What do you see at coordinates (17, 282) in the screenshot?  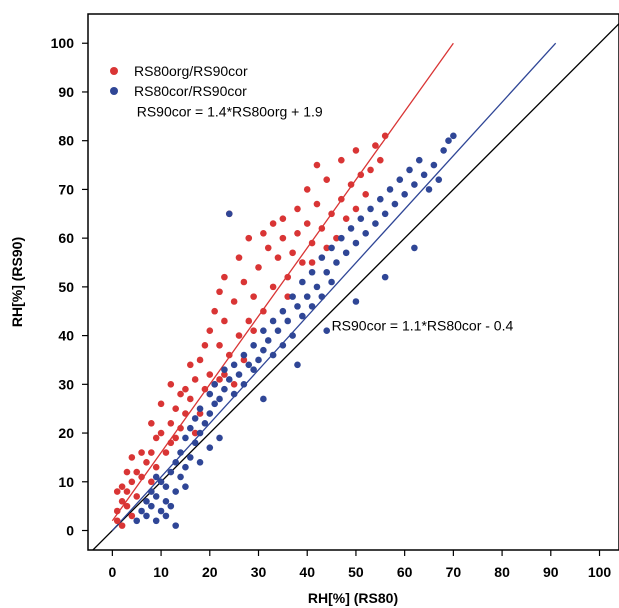 I see `y-axis-title: RH[%] (RS90)` at bounding box center [17, 282].